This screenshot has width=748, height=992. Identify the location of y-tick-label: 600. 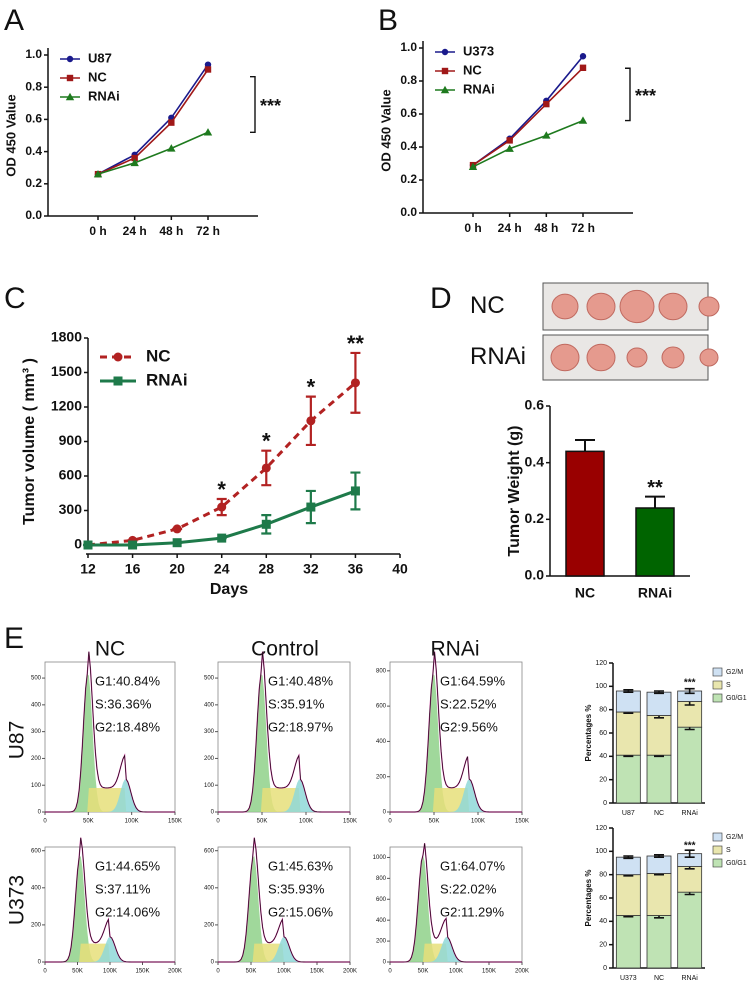
(209, 851).